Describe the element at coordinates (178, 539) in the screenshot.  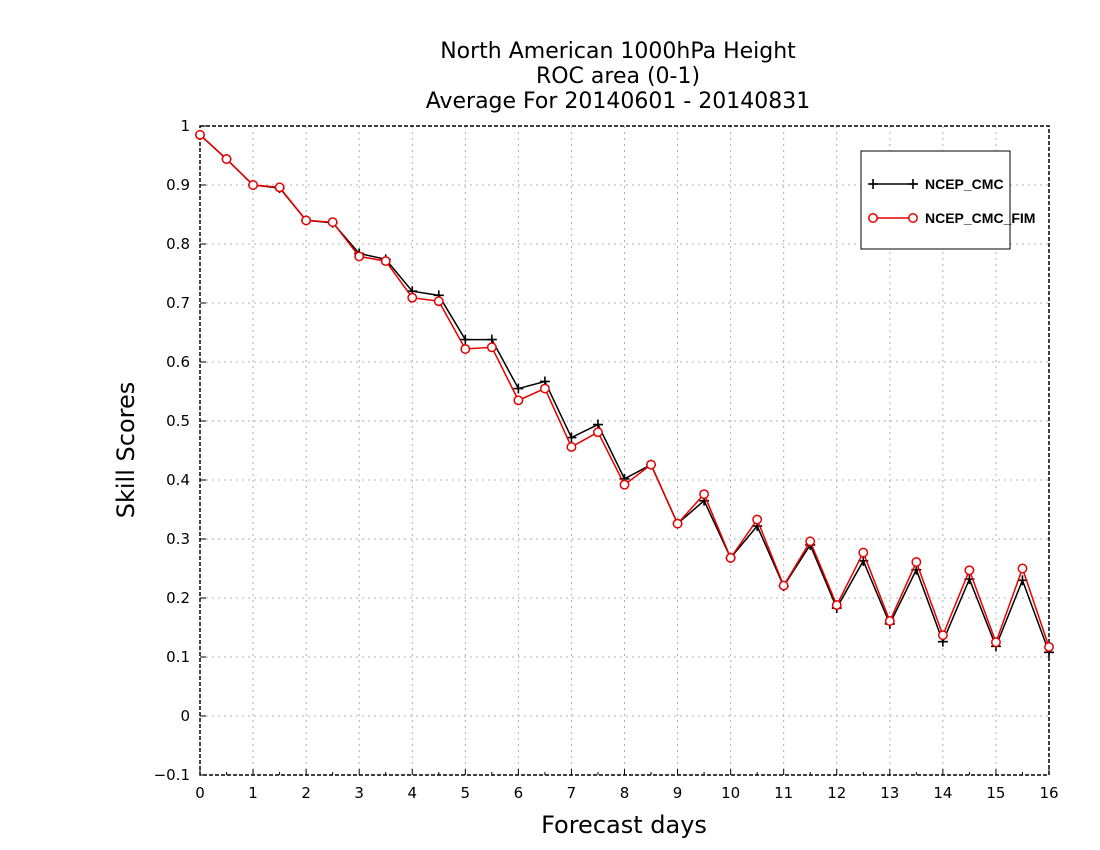
I see `y-tick-label: 0.3` at that location.